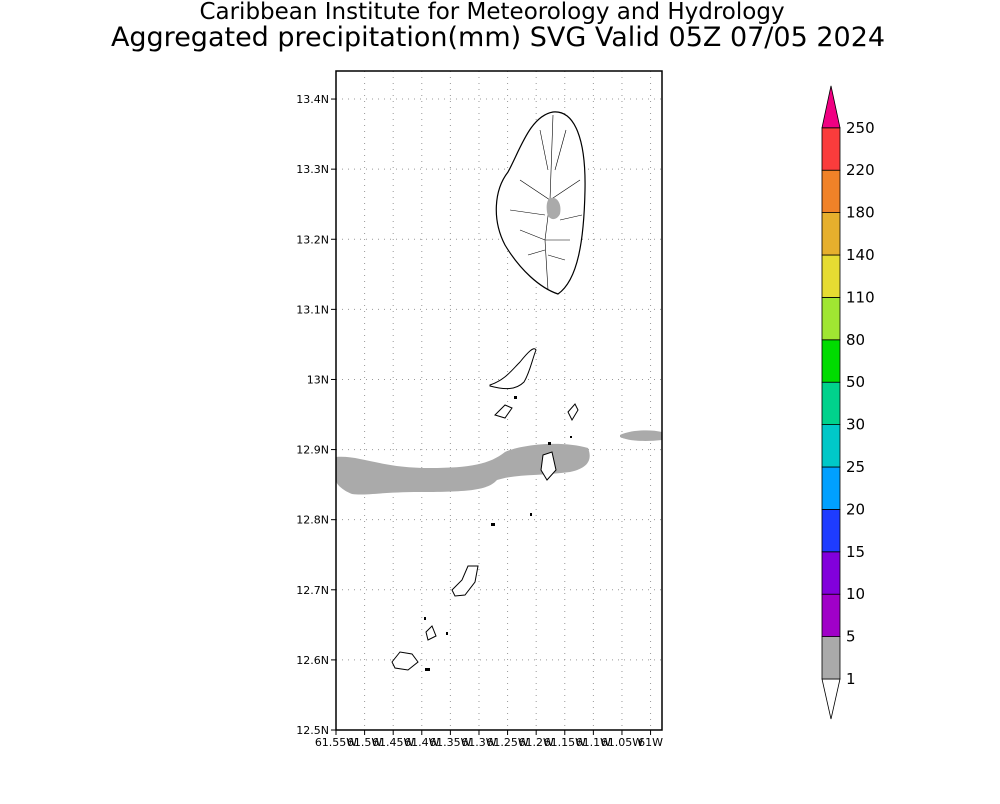 This screenshot has width=1000, height=804. What do you see at coordinates (860, 170) in the screenshot?
I see `colorbar-label: 220` at bounding box center [860, 170].